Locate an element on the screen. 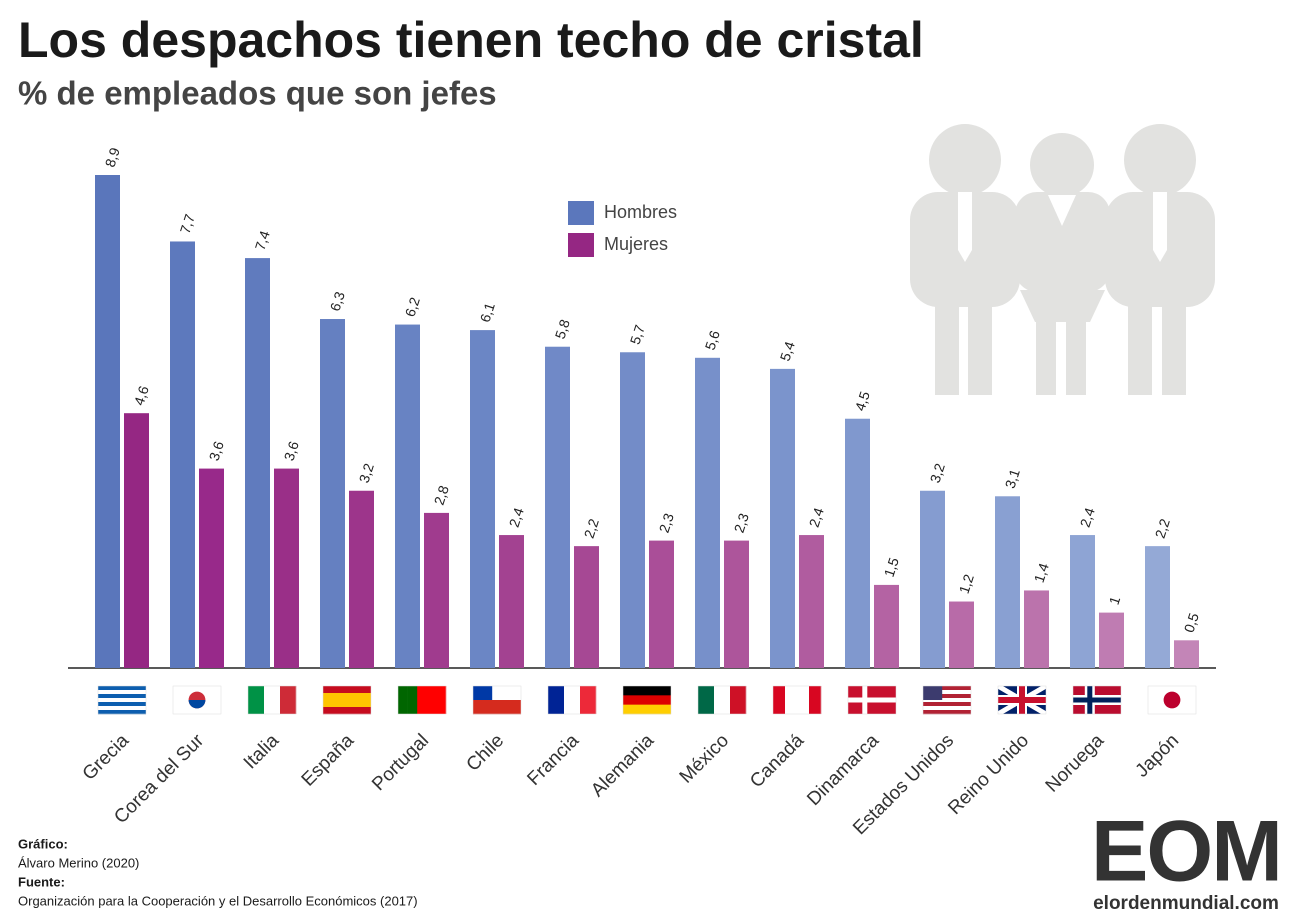 The image size is (1300, 918). value-label: 3,6 is located at coordinates (216, 451).